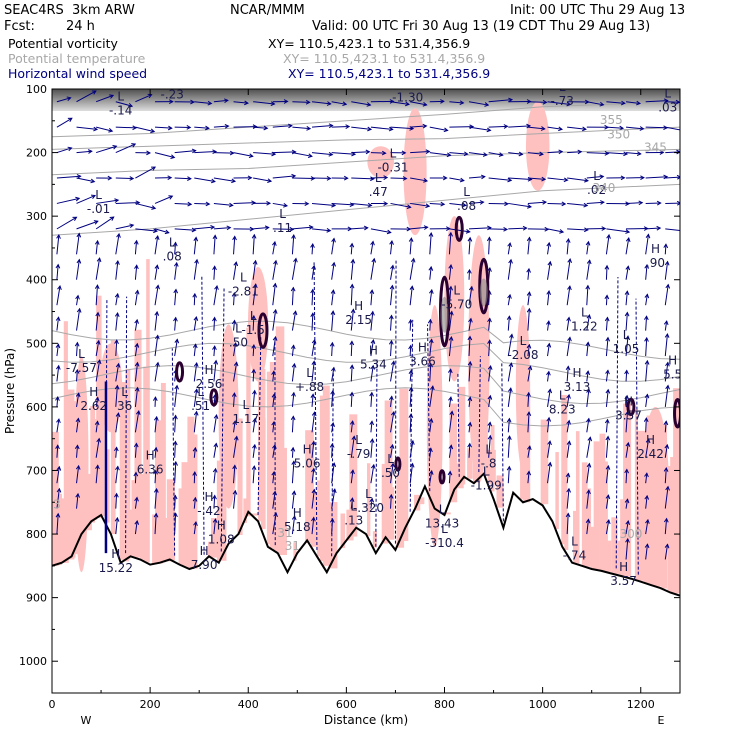  What do you see at coordinates (604, 188) in the screenshot?
I see `theta-label: 340` at bounding box center [604, 188].